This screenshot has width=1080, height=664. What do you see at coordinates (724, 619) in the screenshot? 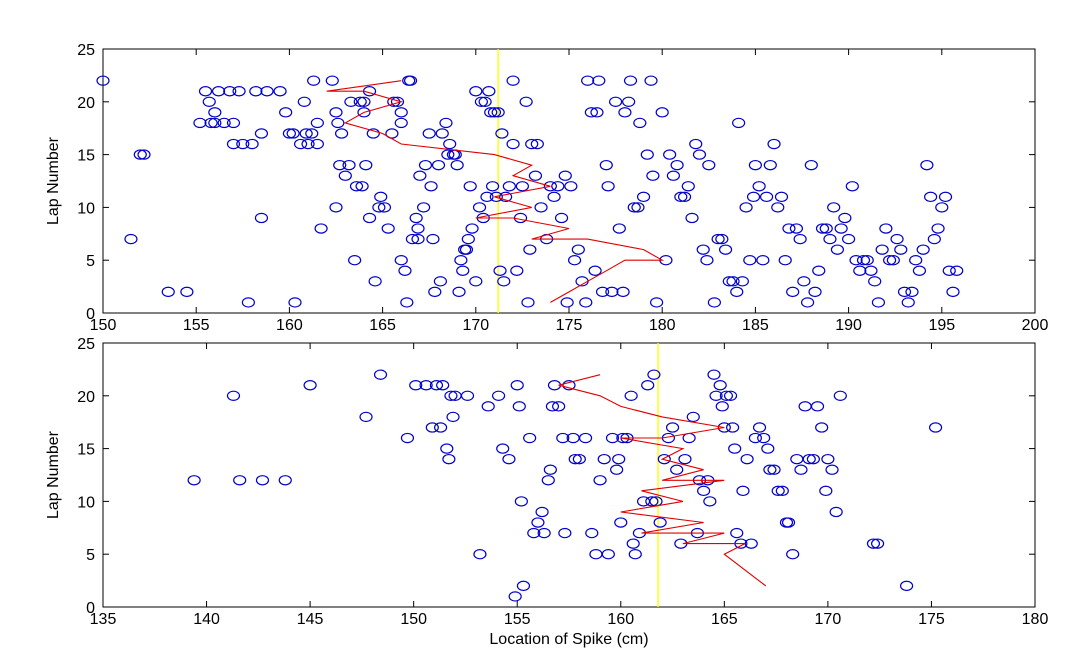
I see `x-tick-label: 165` at bounding box center [724, 619].